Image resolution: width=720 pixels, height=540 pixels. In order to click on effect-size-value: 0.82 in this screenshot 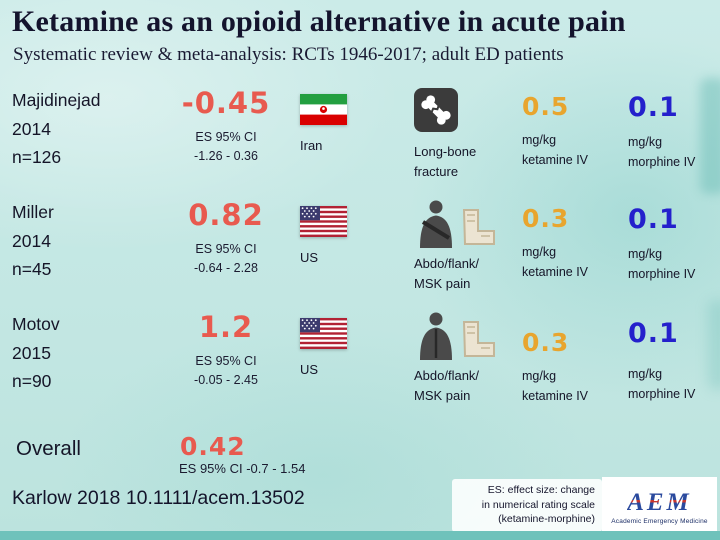, I will do `click(226, 215)`.